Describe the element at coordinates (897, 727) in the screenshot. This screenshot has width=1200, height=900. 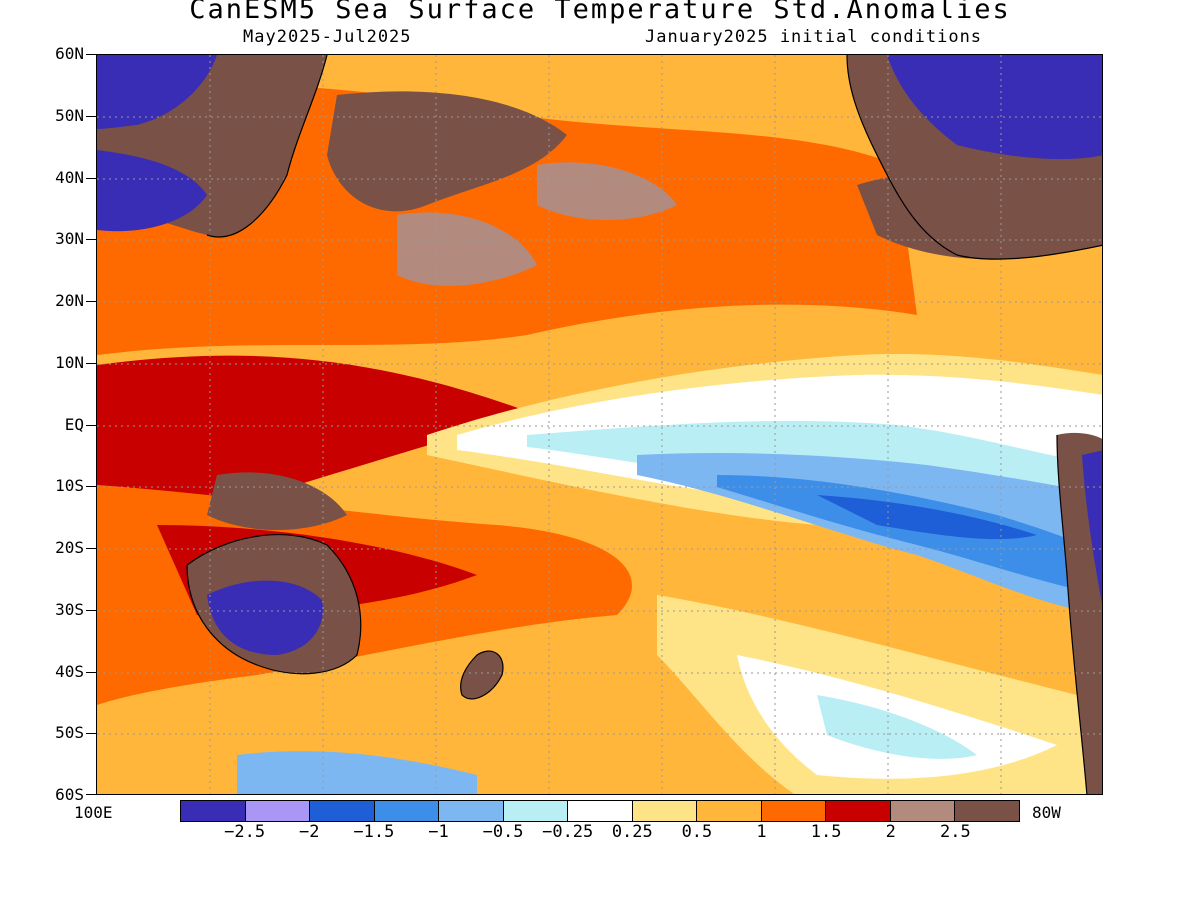
I see `southeast-light-blue` at that location.